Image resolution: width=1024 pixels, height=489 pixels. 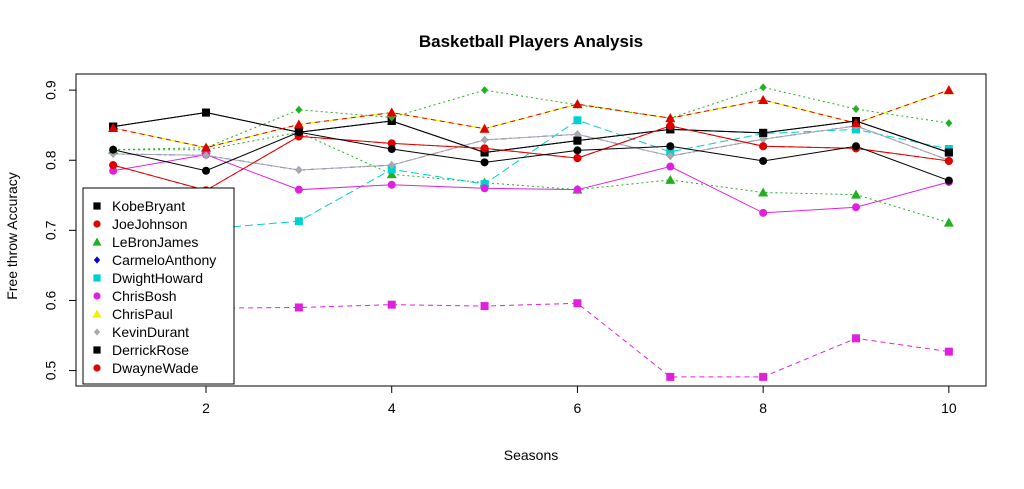 I want to click on legend-label: ChrisBosh, so click(x=144, y=296).